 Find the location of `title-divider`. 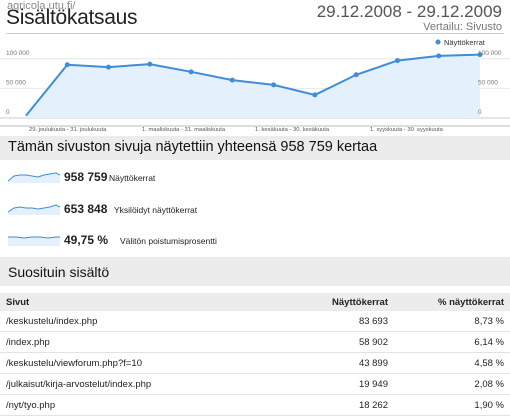

title-divider is located at coordinates (255, 33).